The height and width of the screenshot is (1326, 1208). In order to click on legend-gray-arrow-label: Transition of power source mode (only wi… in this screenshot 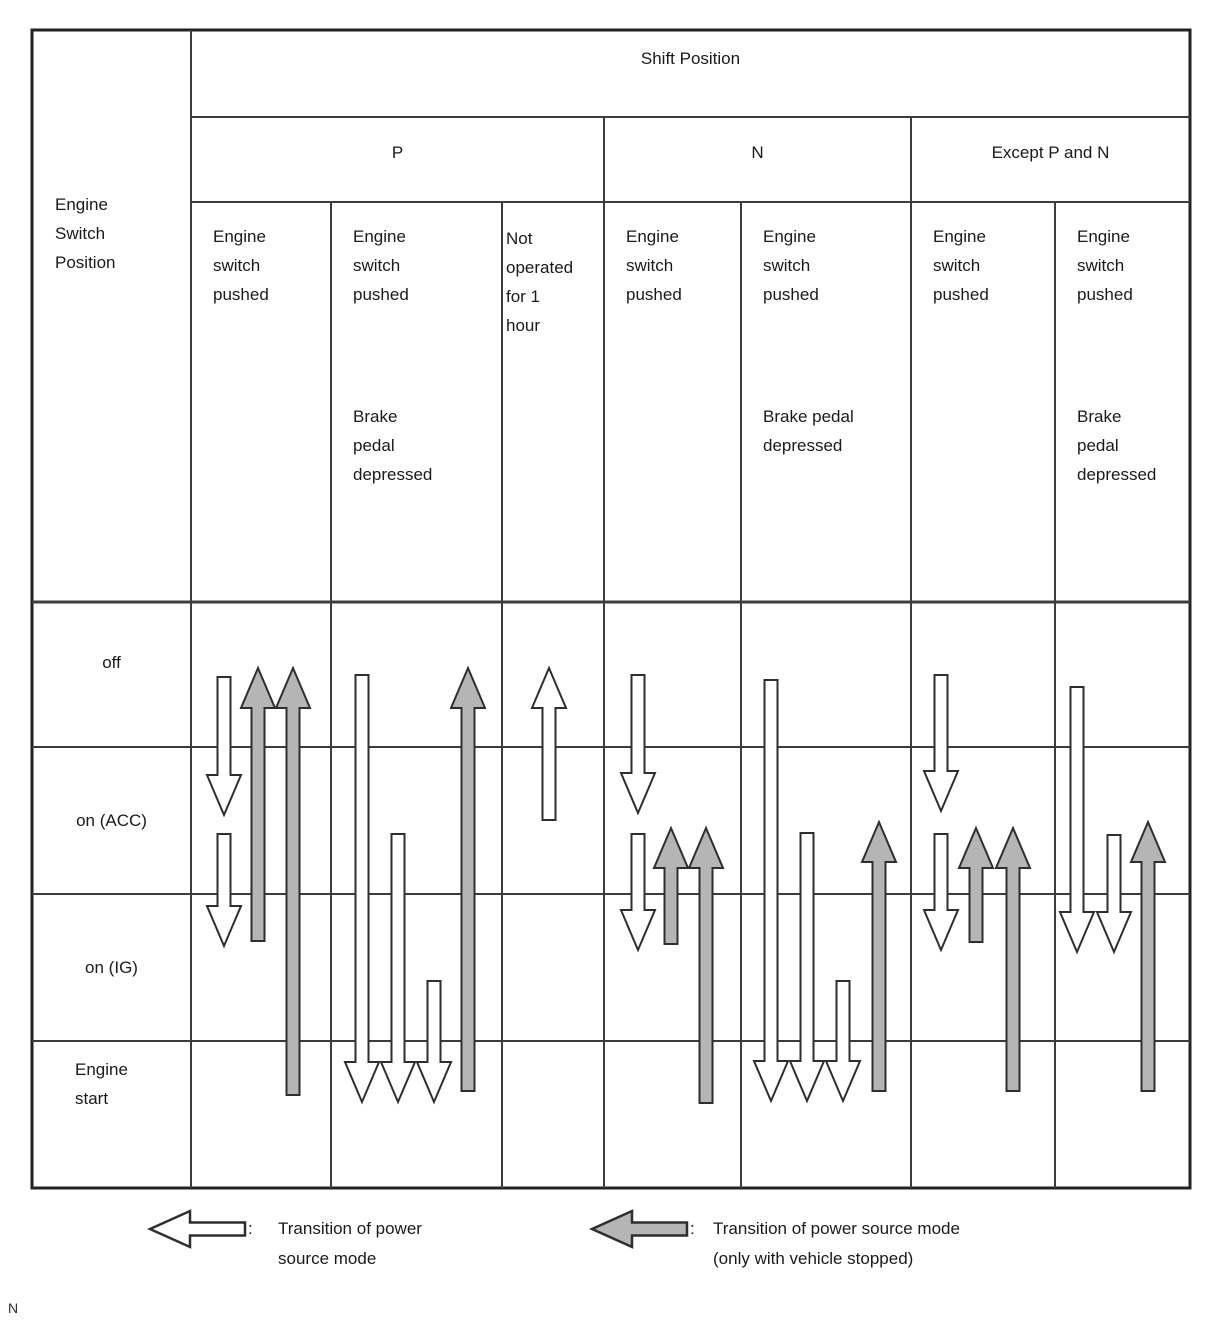, I will do `click(836, 1243)`.